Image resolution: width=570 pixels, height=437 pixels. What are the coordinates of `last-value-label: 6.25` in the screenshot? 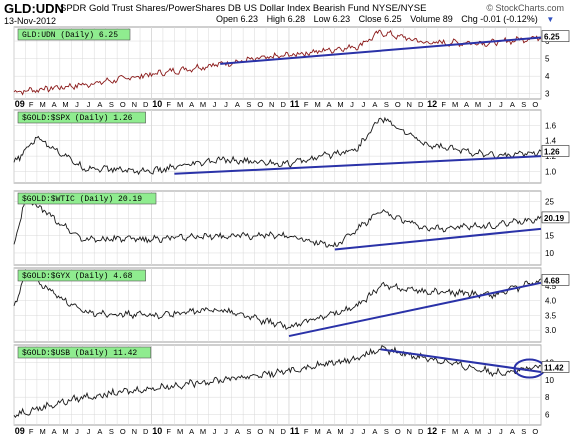 It's located at (552, 37).